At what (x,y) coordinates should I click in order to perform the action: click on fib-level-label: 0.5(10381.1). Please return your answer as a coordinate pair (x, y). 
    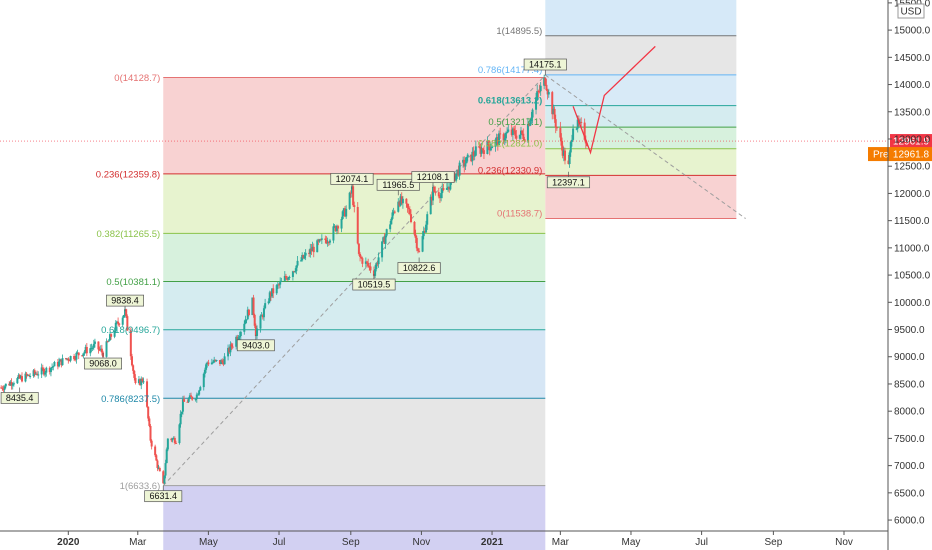
    Looking at the image, I should click on (133, 282).